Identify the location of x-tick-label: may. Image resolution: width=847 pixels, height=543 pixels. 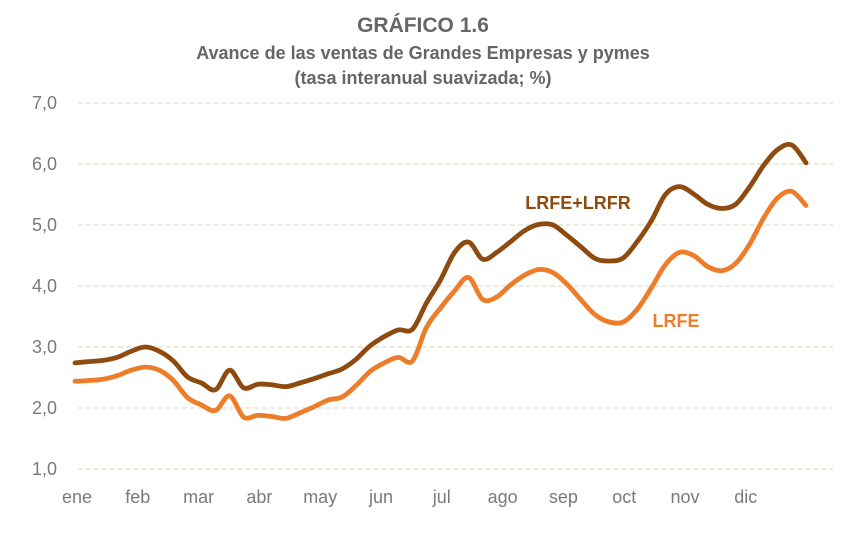
(320, 497).